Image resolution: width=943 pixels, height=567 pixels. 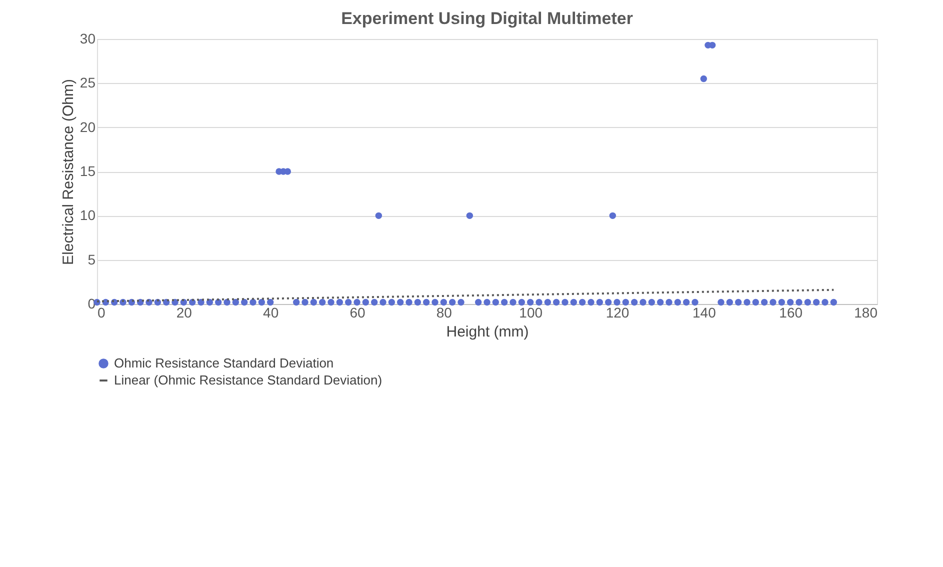 I want to click on x-tick-label: 140, so click(x=704, y=312).